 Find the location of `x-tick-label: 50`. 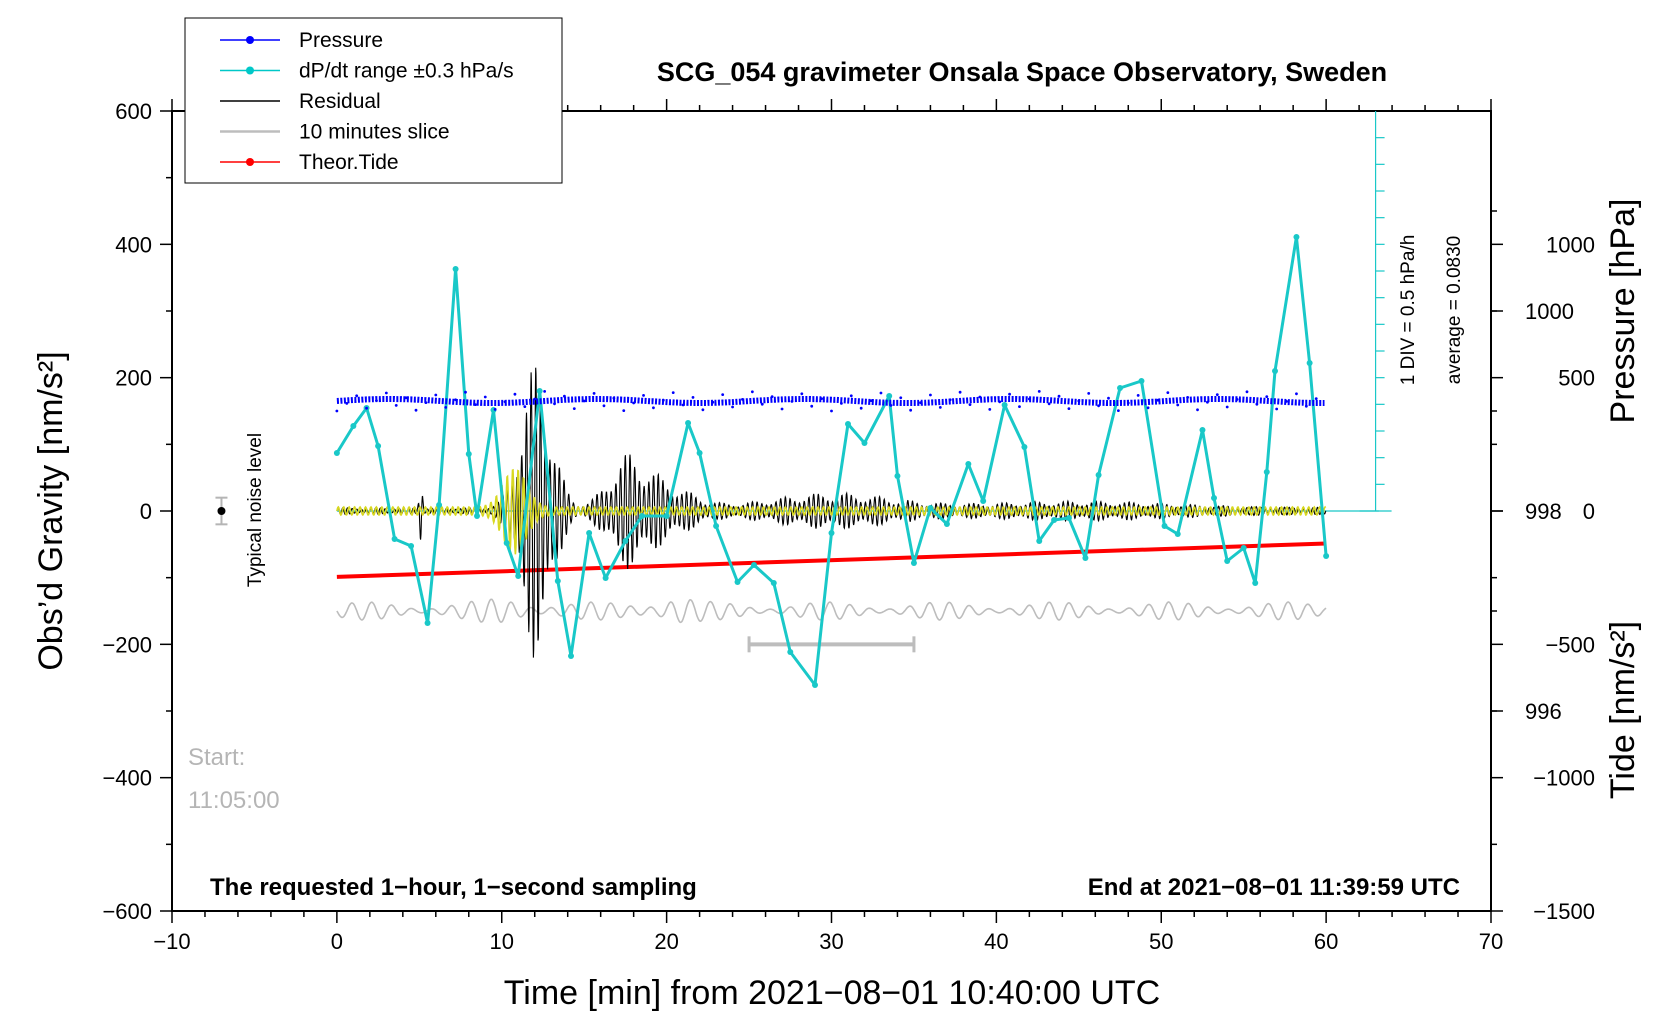

x-tick-label: 50 is located at coordinates (1161, 941).